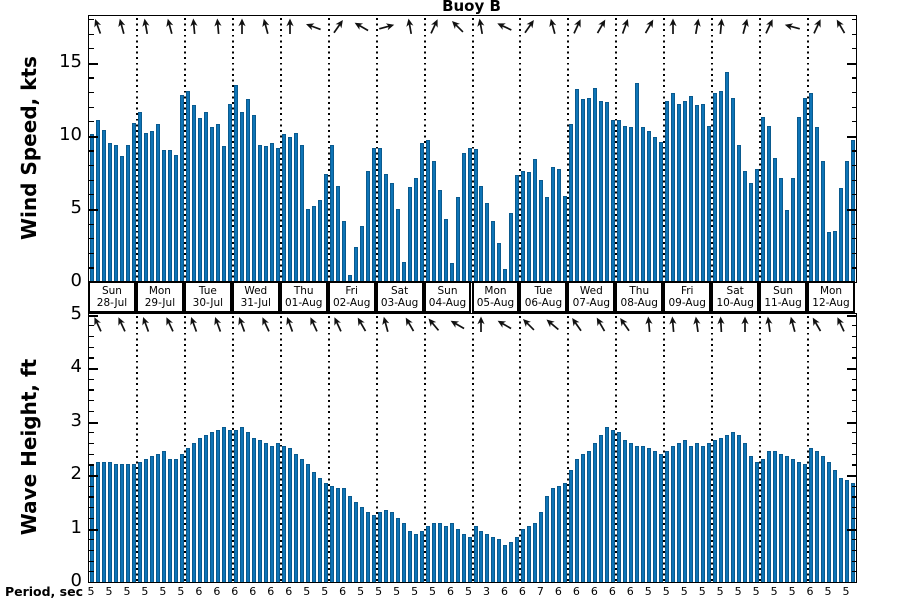 Image resolution: width=900 pixels, height=600 pixels. I want to click on day-box: Thu 01-Aug, so click(303, 297).